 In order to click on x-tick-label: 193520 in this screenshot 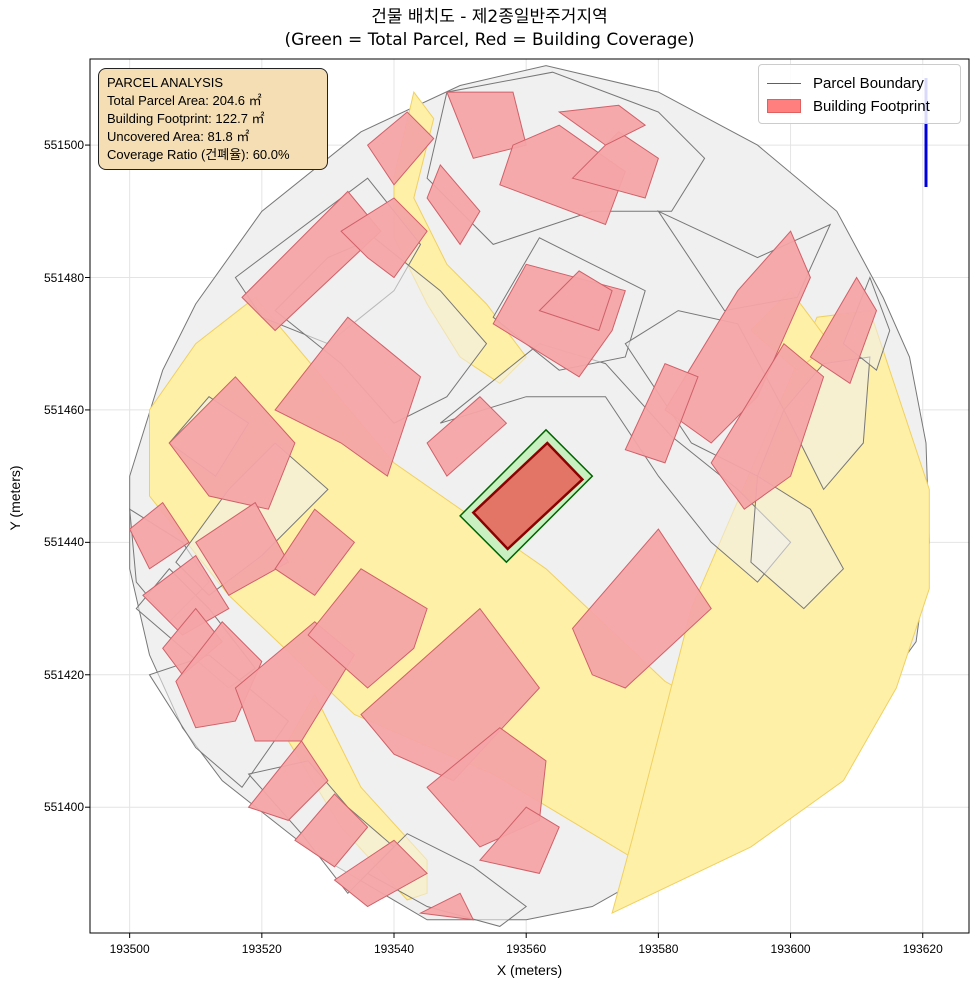, I will do `click(261, 949)`.